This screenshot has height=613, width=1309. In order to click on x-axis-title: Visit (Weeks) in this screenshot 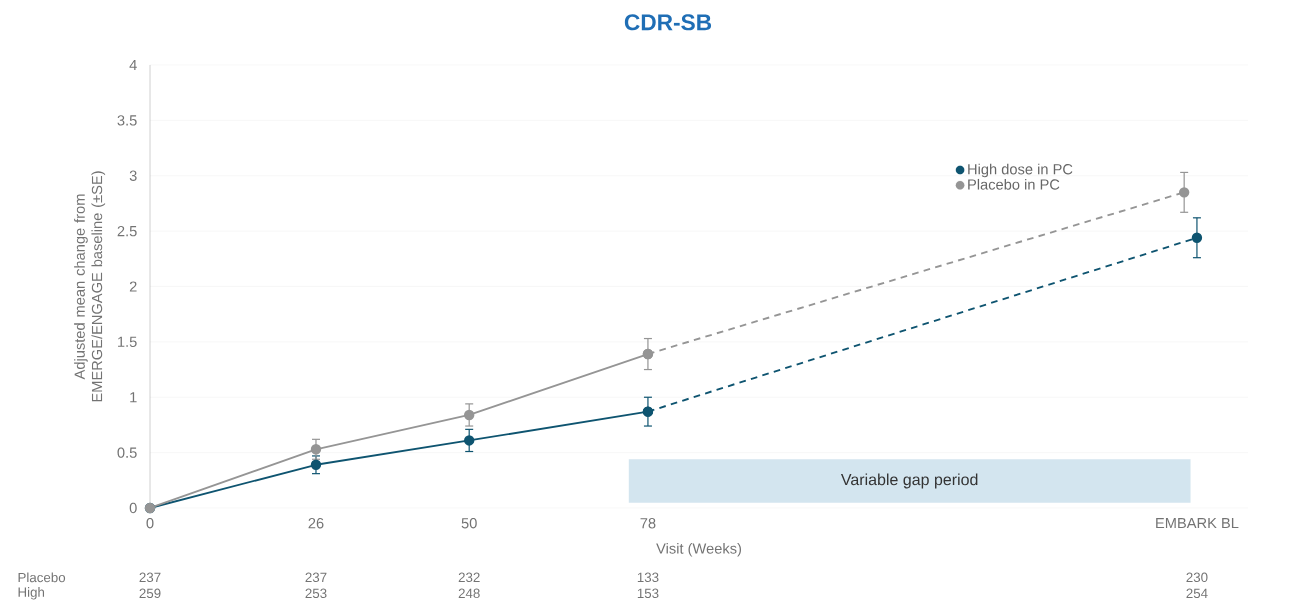, I will do `click(699, 549)`.